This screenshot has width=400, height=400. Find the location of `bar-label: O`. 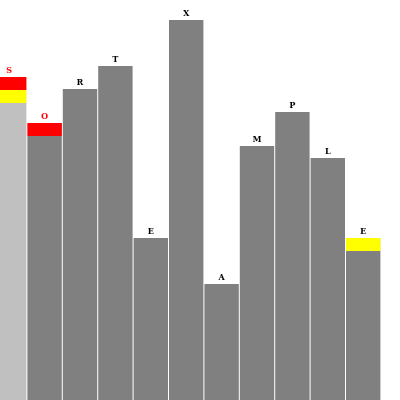

bar-label: O is located at coordinates (44, 116).